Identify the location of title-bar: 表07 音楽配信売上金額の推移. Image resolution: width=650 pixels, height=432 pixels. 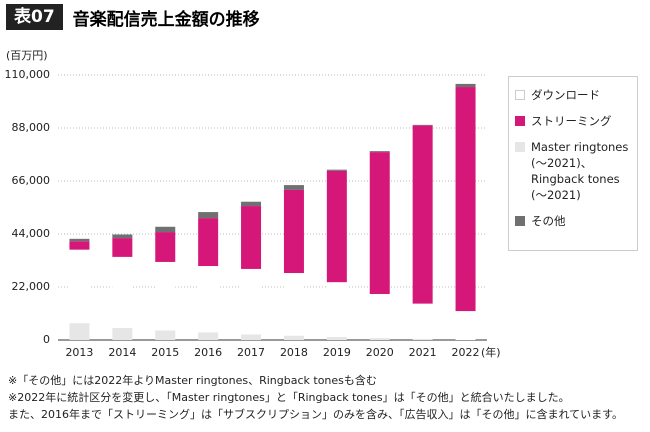
(133, 17).